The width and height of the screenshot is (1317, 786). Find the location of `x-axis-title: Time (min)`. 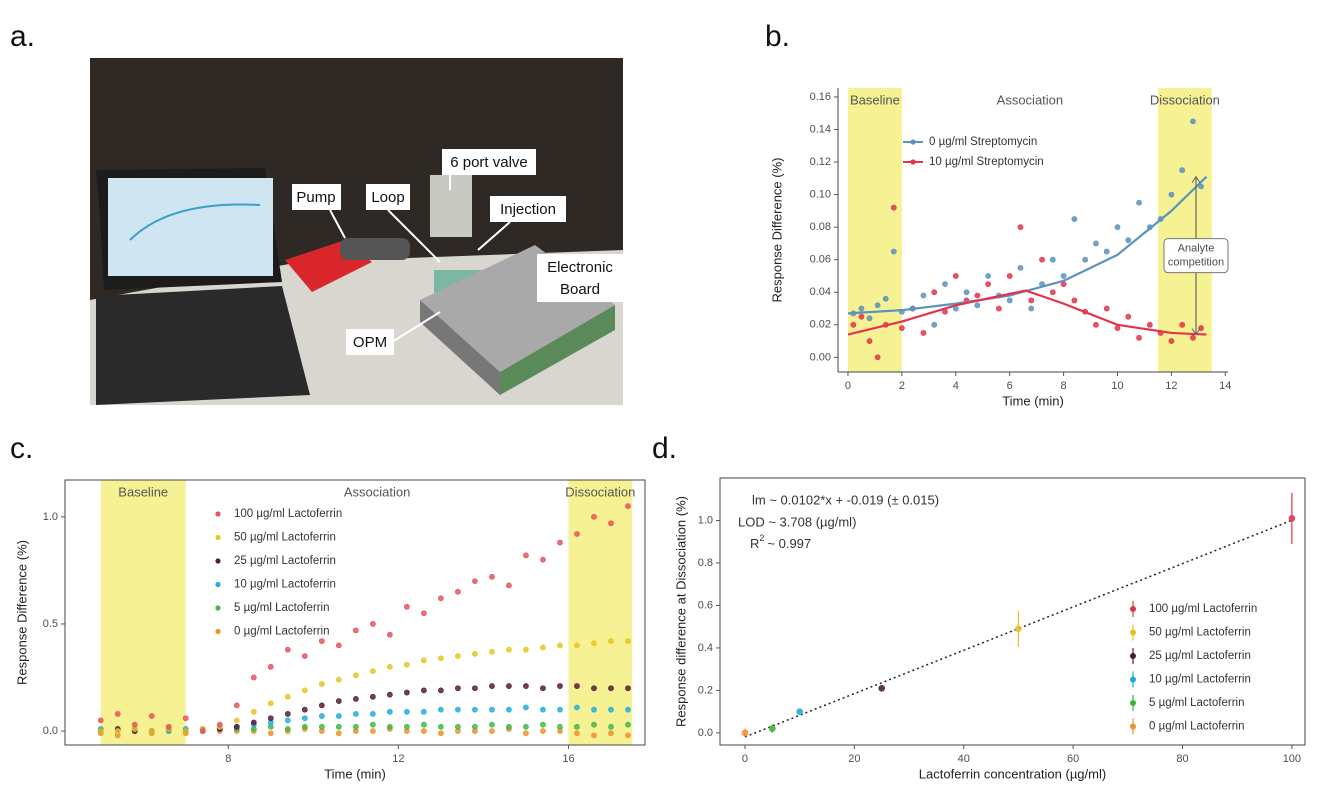

x-axis-title: Time (min) is located at coordinates (1033, 400).